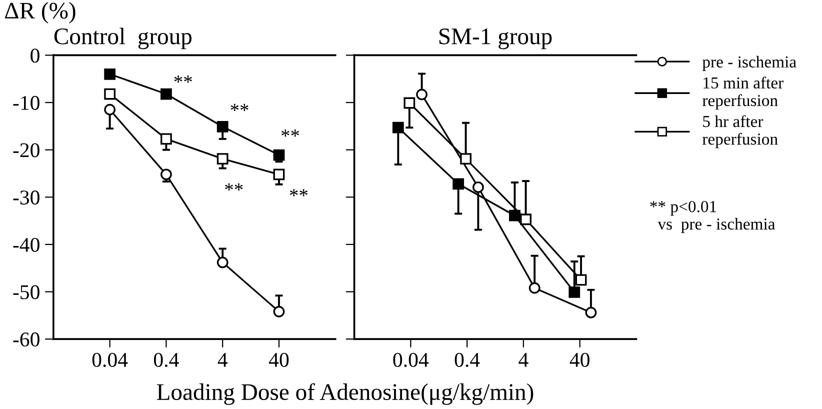 The image size is (822, 409). Describe the element at coordinates (743, 93) in the screenshot. I see `legend-label: 15 min after reperfusion` at that location.